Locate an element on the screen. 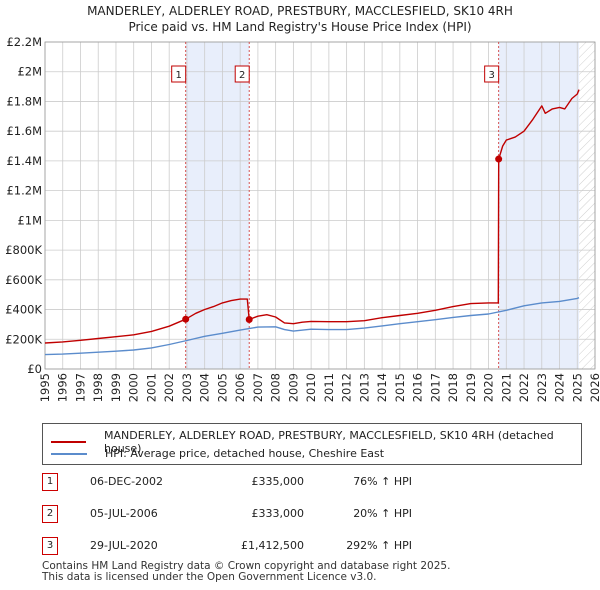 The height and width of the screenshot is (590, 600). x-tick-label: 2015 is located at coordinates (400, 387).